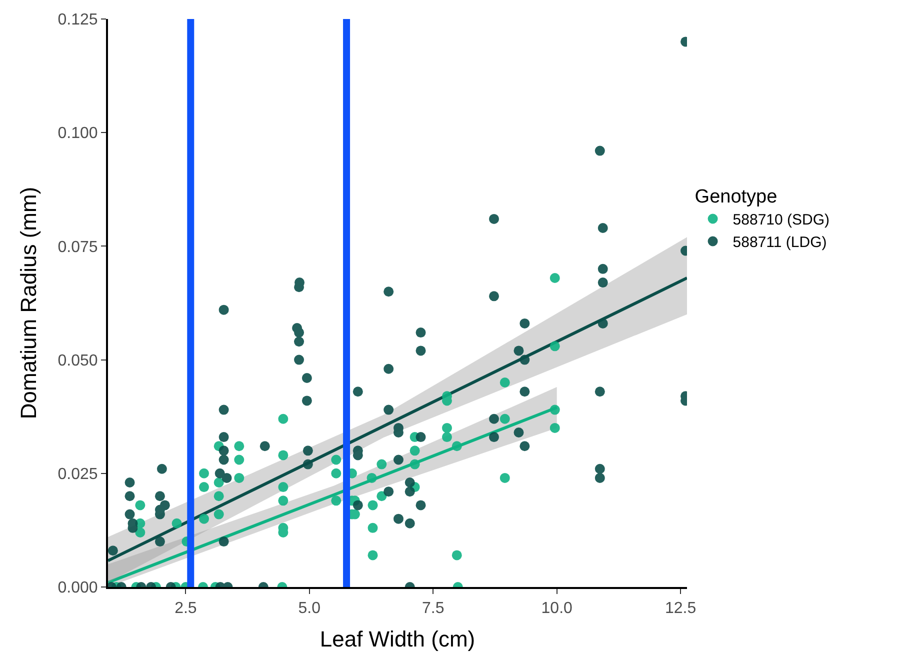 The width and height of the screenshot is (908, 660). Describe the element at coordinates (557, 609) in the screenshot. I see `x-tick-label: 10.0` at that location.